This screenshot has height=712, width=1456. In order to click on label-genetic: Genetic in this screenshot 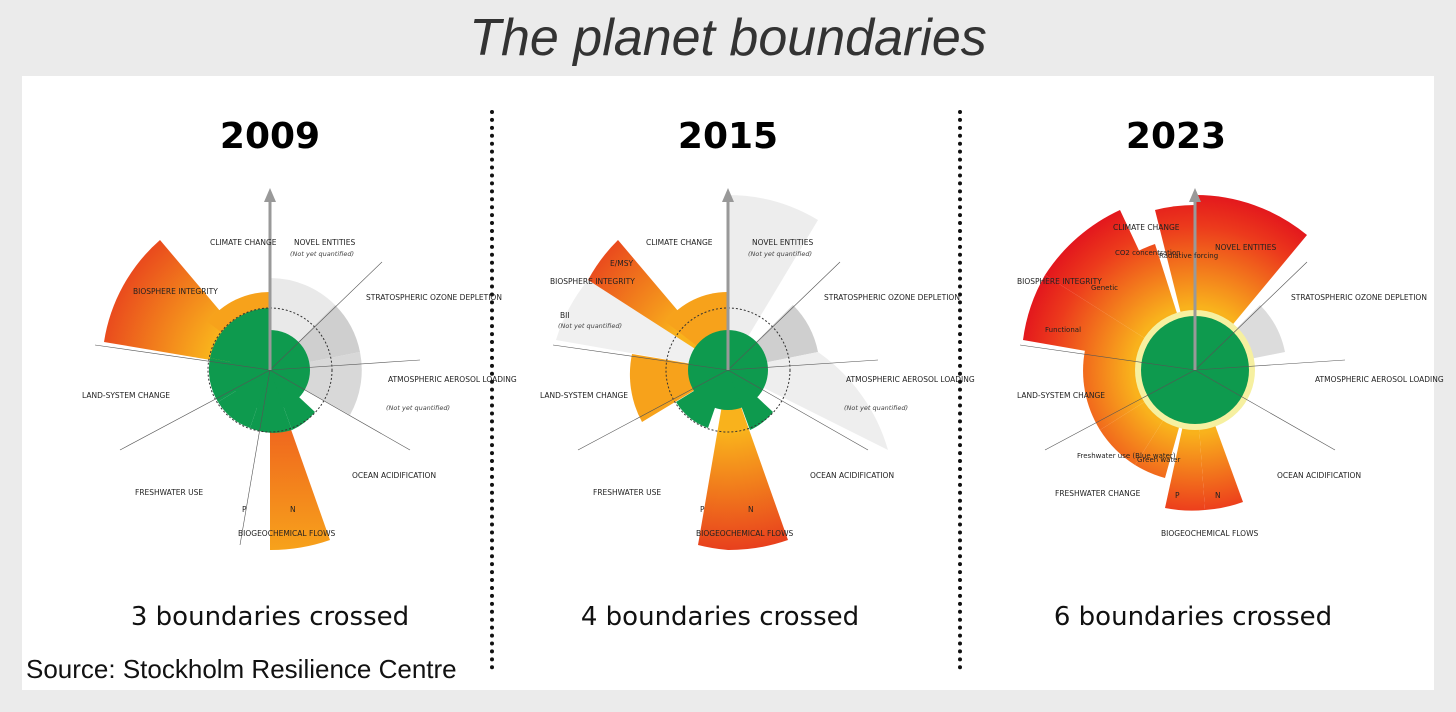, I will do `click(1104, 288)`.